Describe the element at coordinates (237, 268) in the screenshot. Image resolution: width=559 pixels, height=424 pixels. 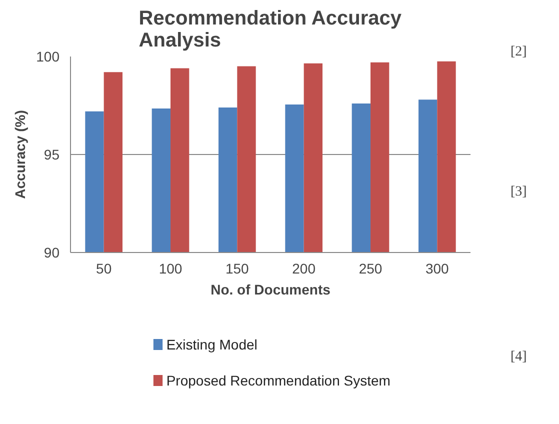
I see `x-tick-label: 150` at that location.